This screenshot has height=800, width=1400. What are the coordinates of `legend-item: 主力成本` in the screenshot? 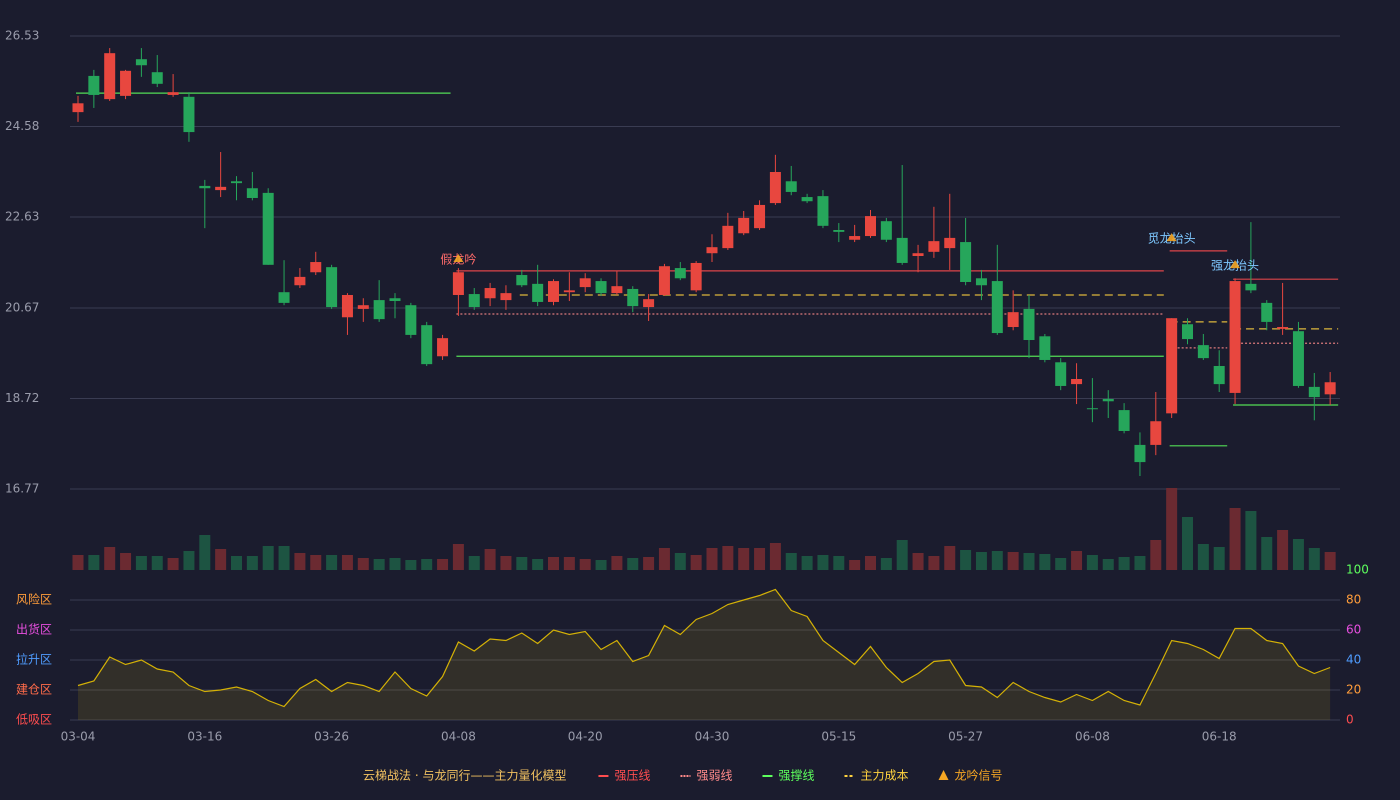 It's located at (885, 776).